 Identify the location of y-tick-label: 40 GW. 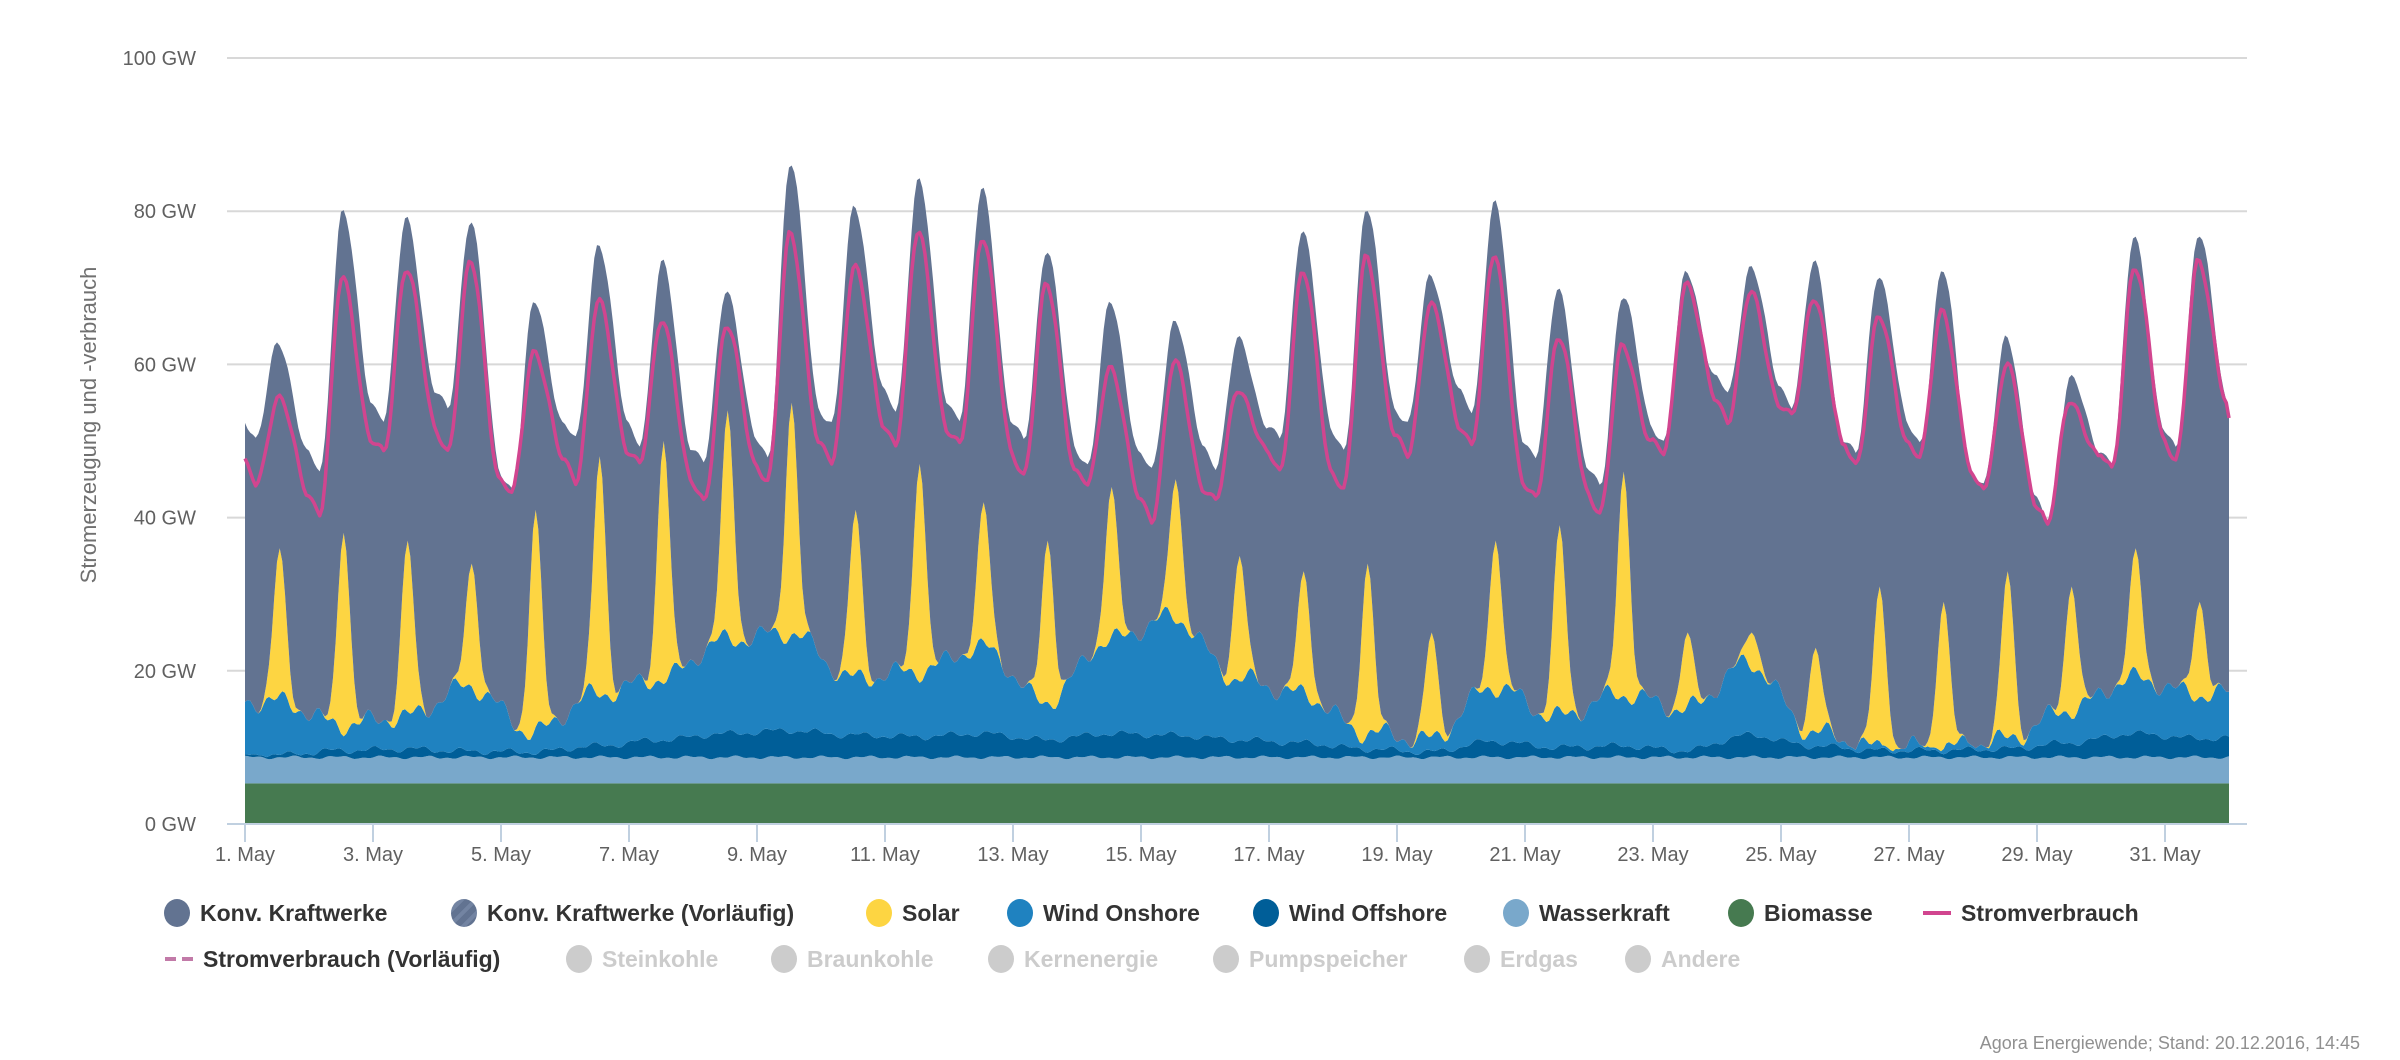
(165, 519).